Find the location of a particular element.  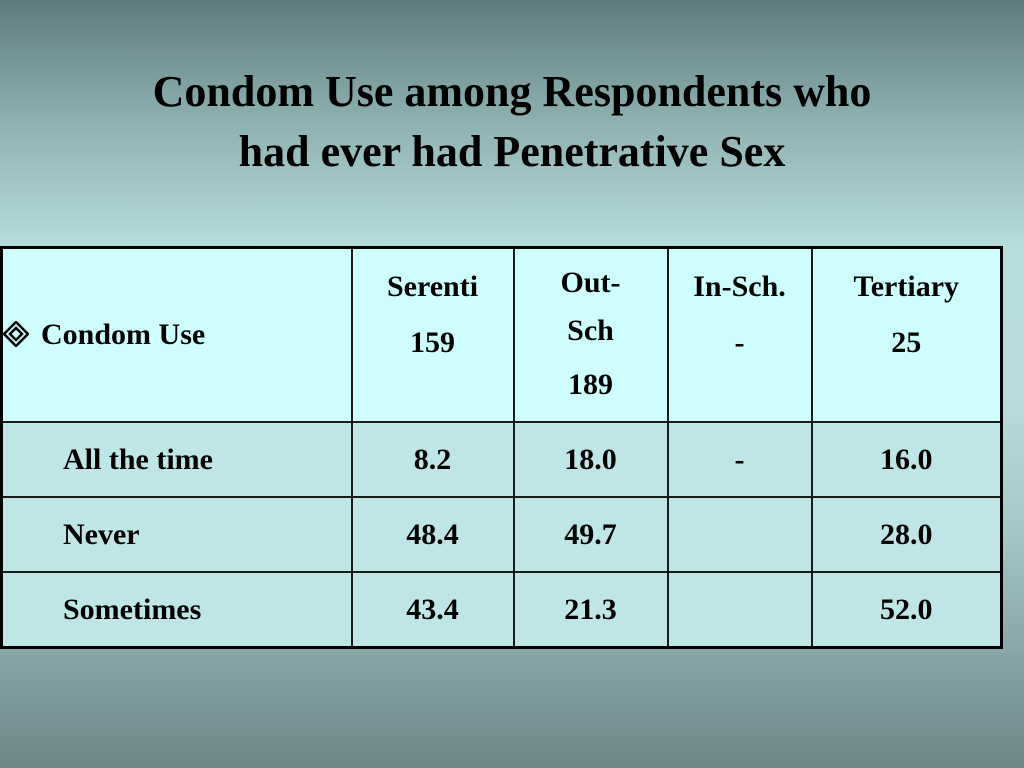

cell-serenti: 43.4 is located at coordinates (432, 610).